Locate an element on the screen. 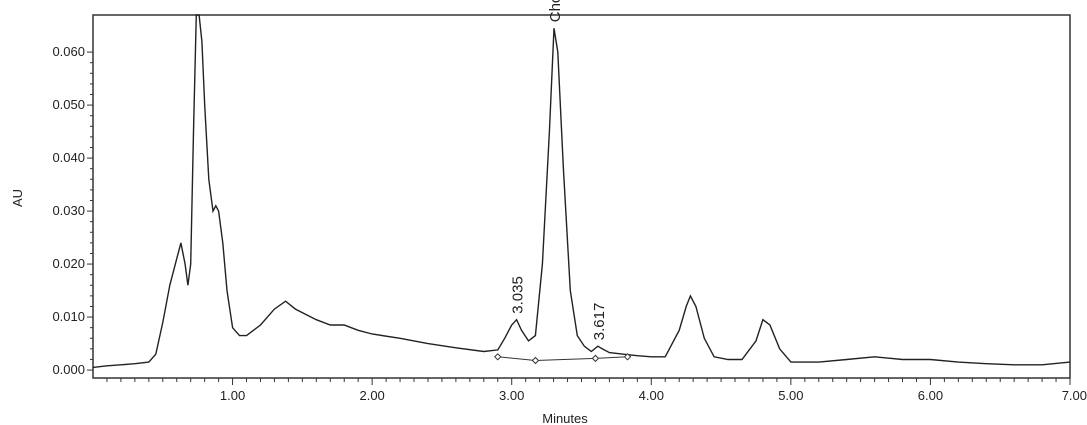  x-tick-label: 4.00 is located at coordinates (651, 395).